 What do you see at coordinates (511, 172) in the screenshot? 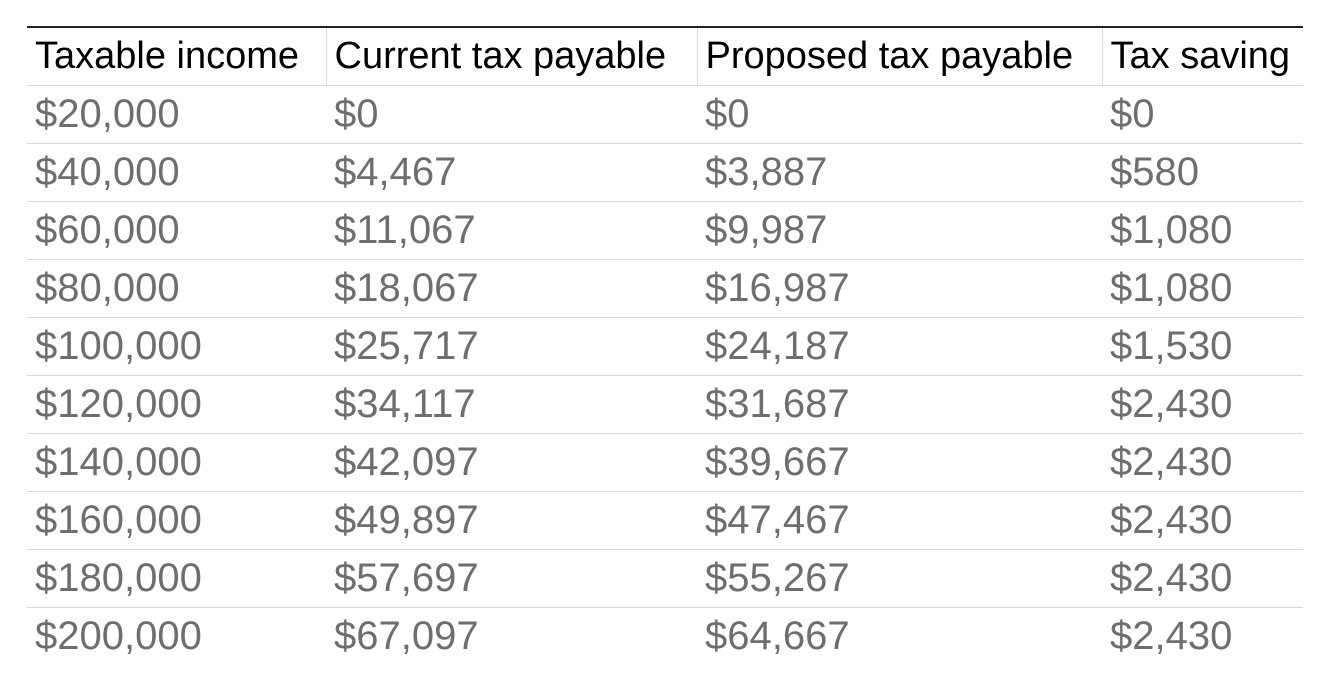
I see `cell-current-tax: $4,467` at bounding box center [511, 172].